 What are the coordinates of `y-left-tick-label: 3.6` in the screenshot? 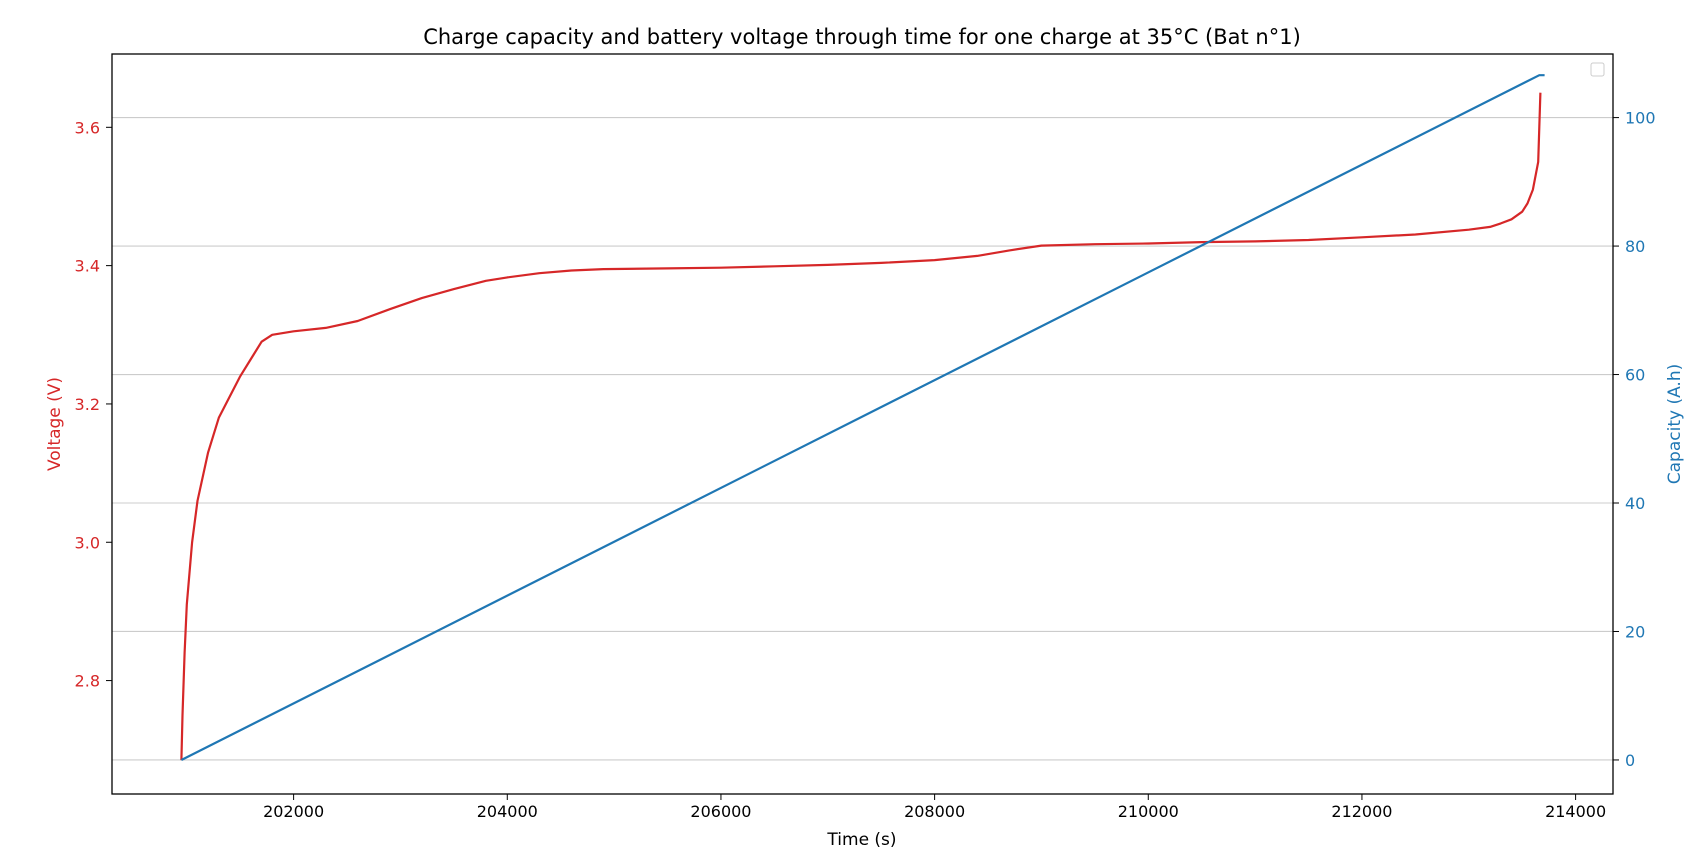 It's located at (87, 127).